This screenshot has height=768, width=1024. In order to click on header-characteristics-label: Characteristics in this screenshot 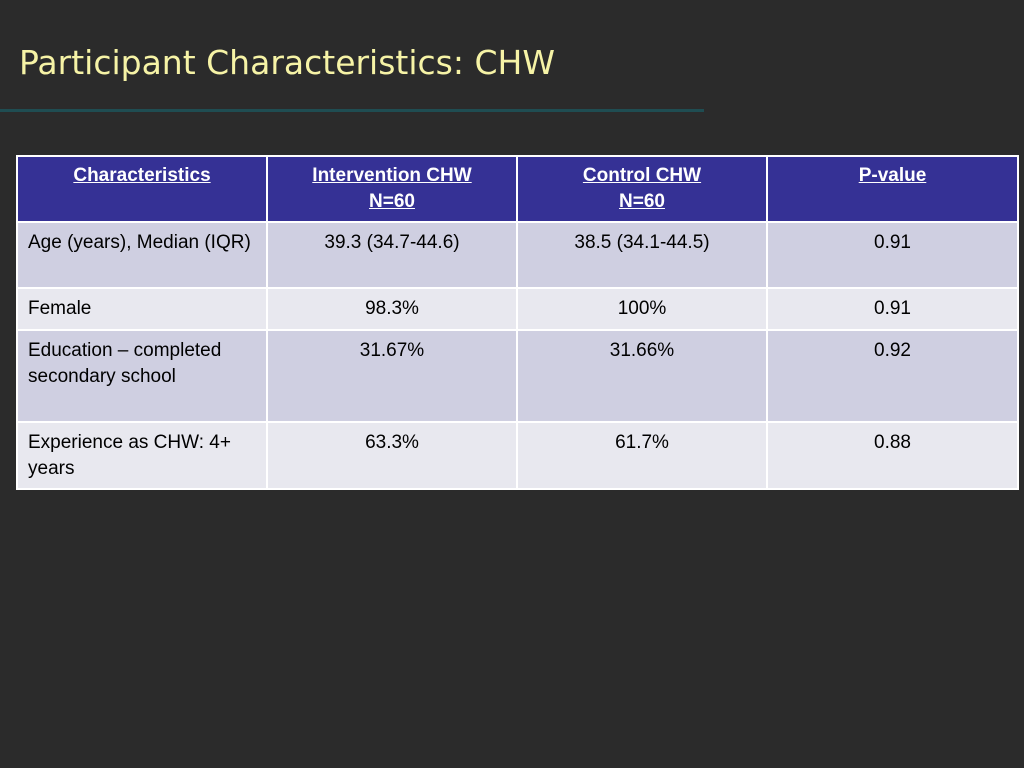, I will do `click(142, 175)`.